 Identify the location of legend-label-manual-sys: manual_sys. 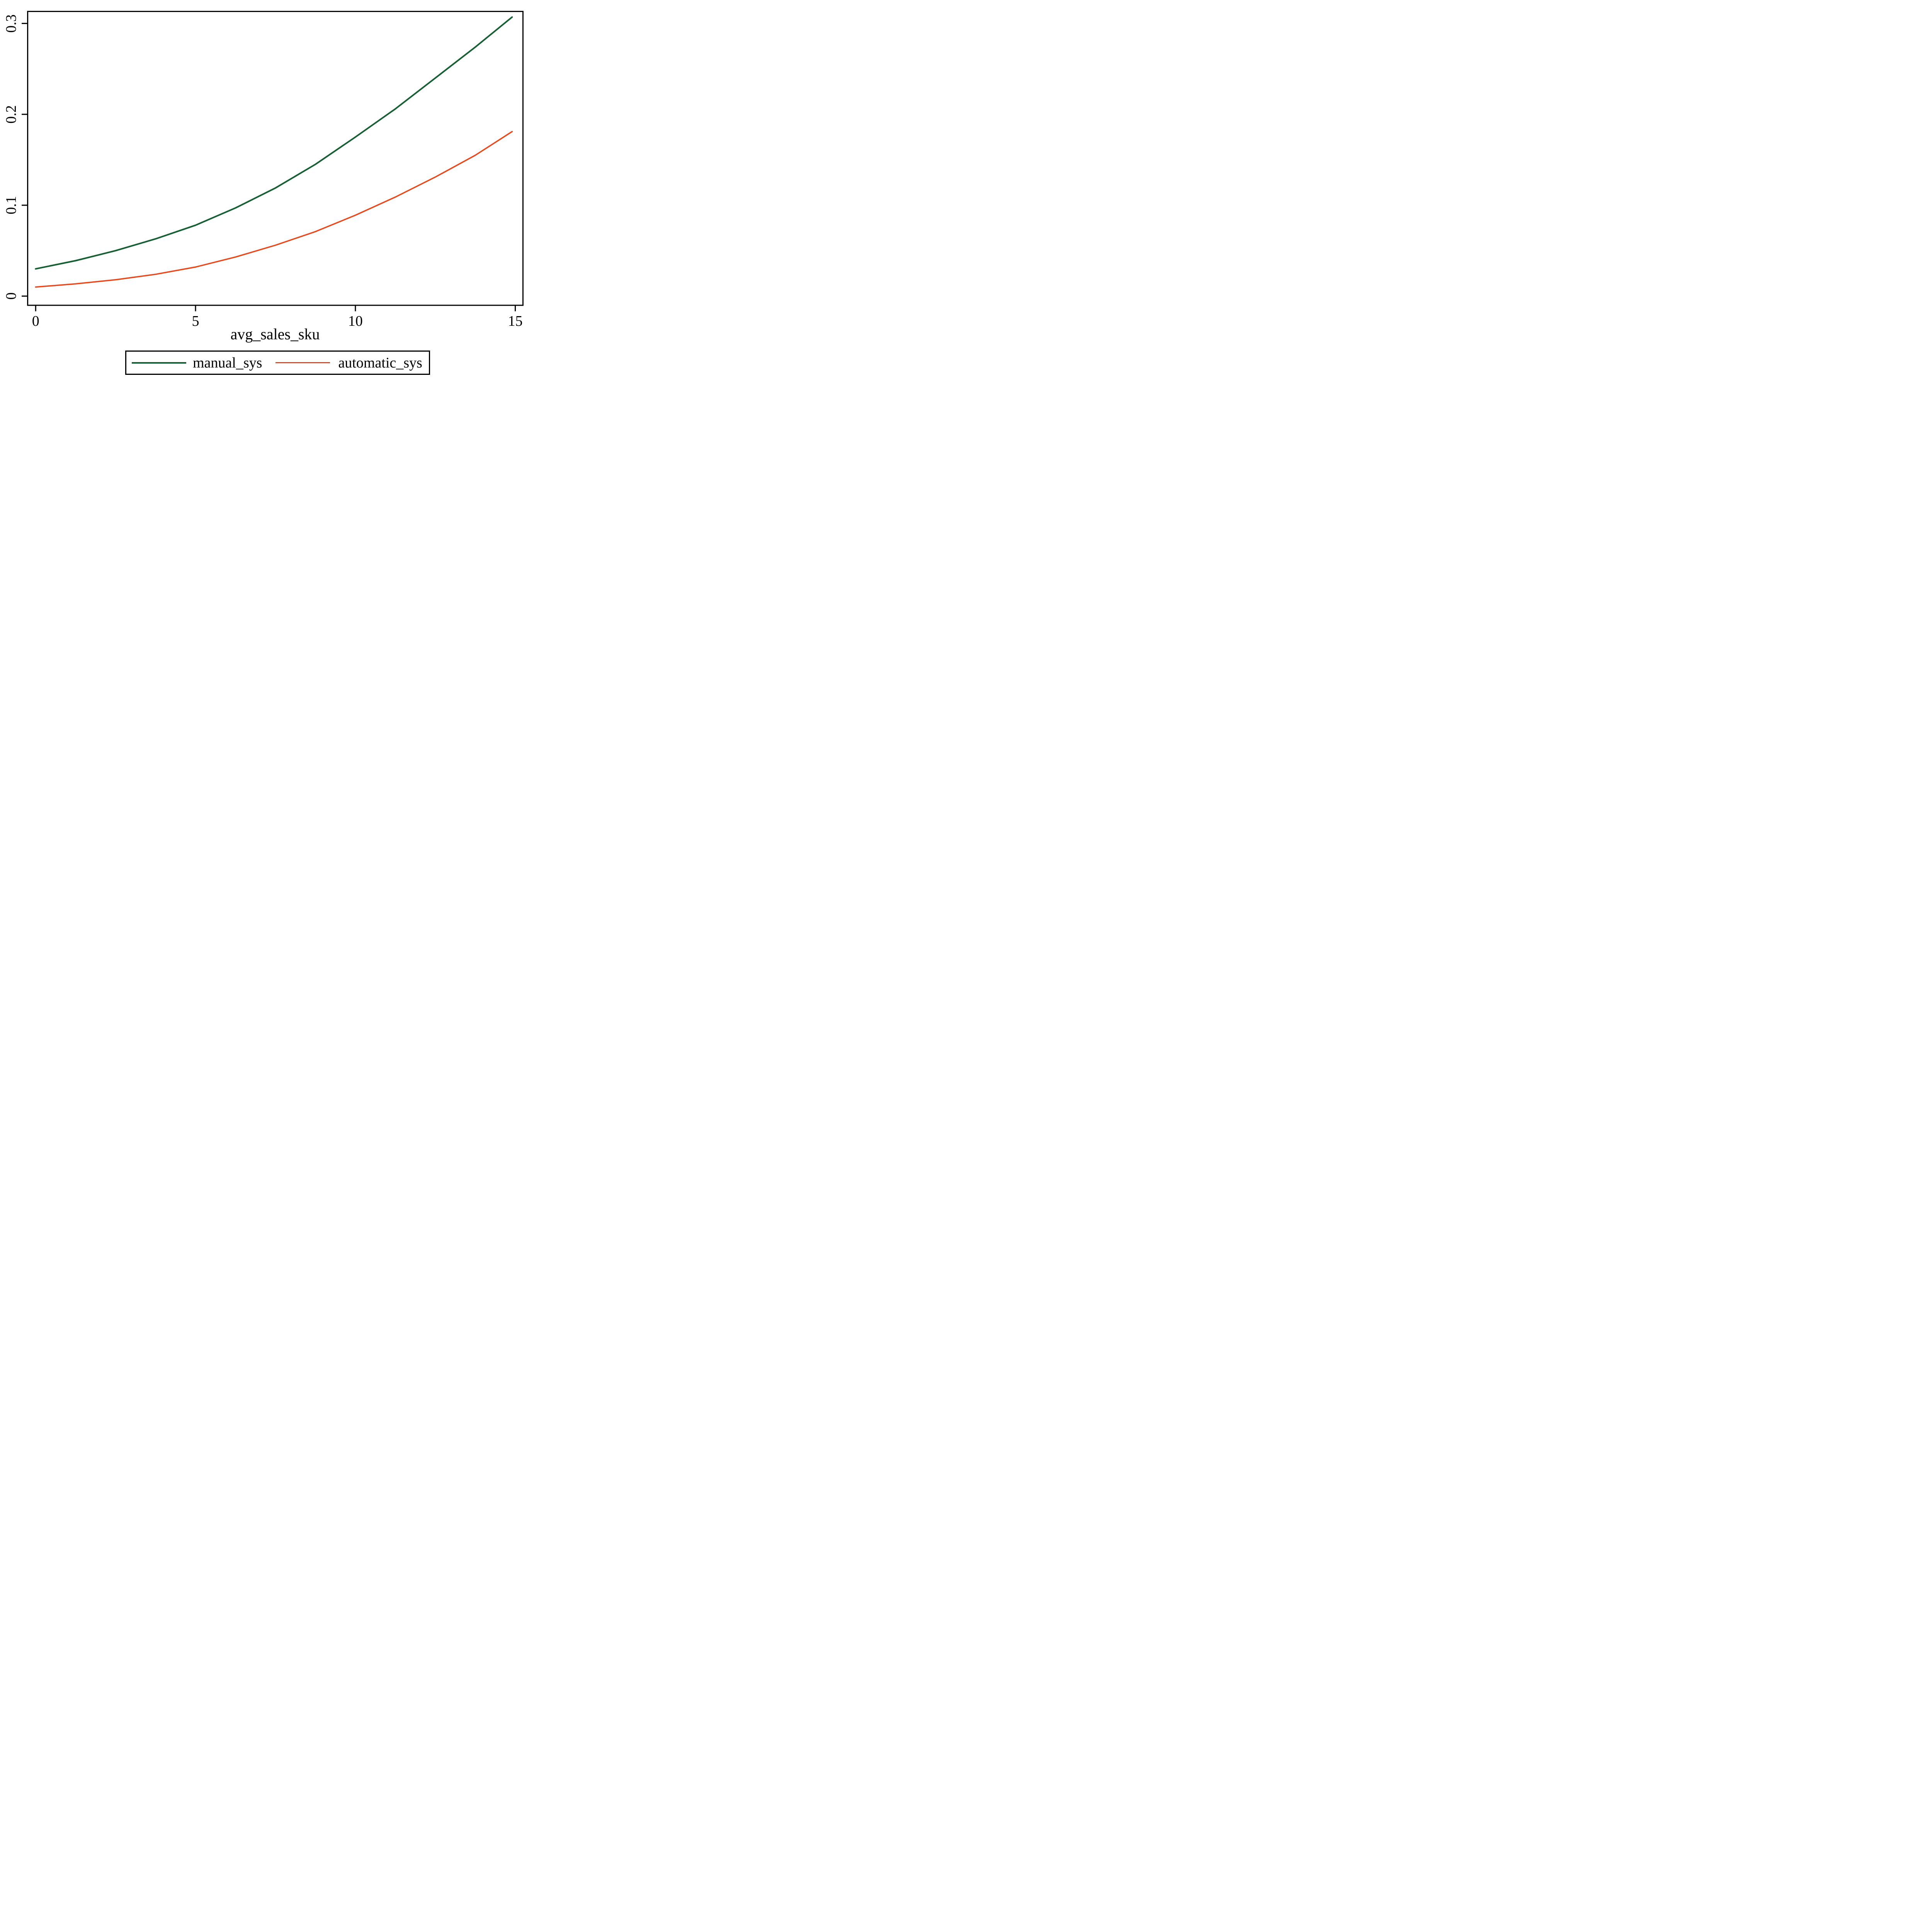
(228, 362).